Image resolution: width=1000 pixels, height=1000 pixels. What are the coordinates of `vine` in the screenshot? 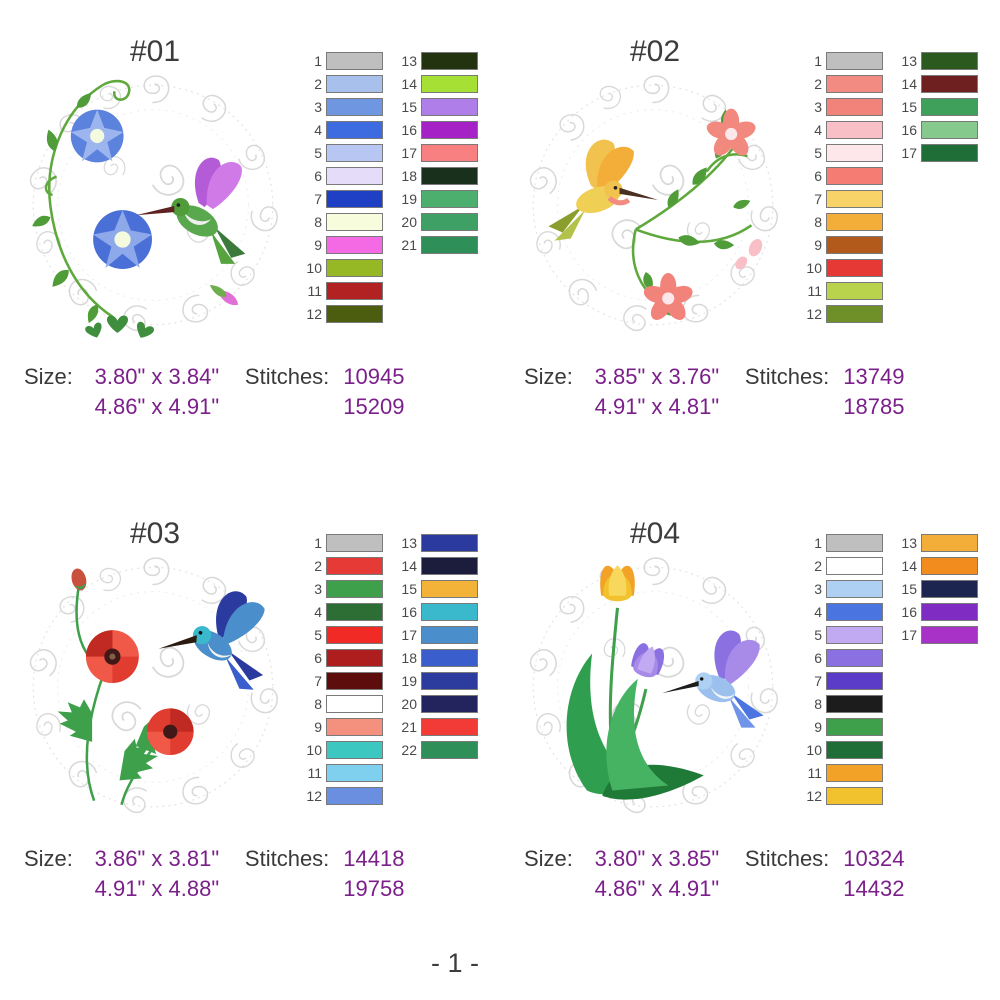 It's located at (87, 198).